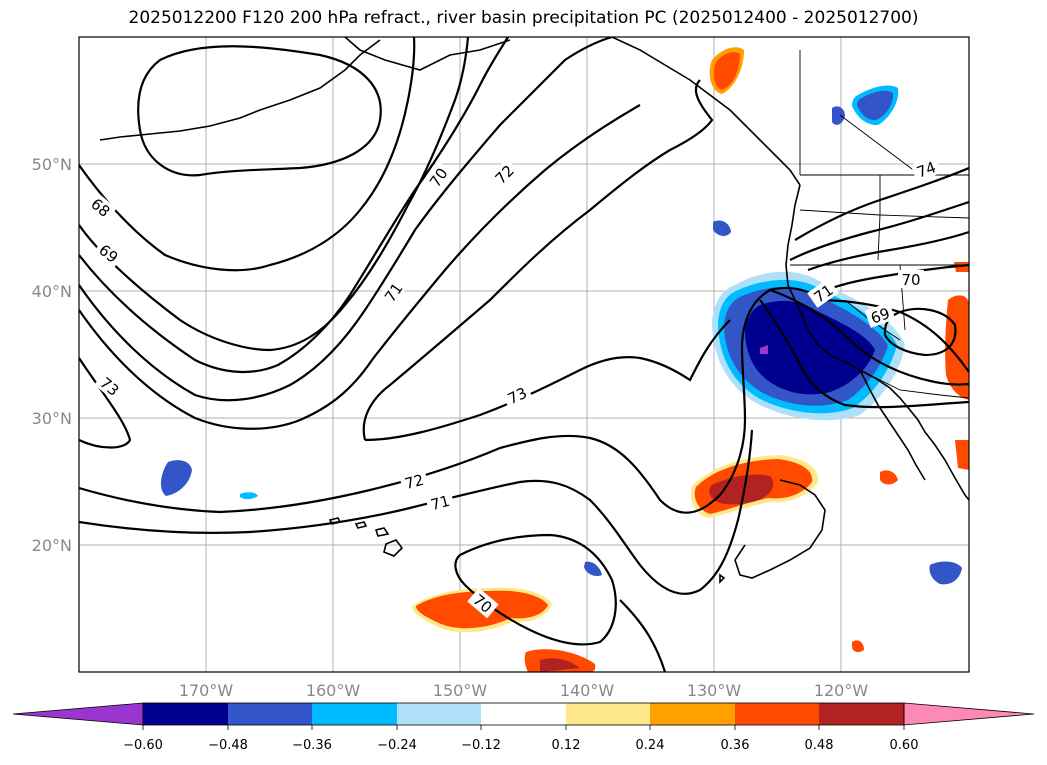 The width and height of the screenshot is (1047, 765). Describe the element at coordinates (52, 355) in the screenshot. I see `latitude-labels: 50°N 40°N 30°N 20°N` at that location.